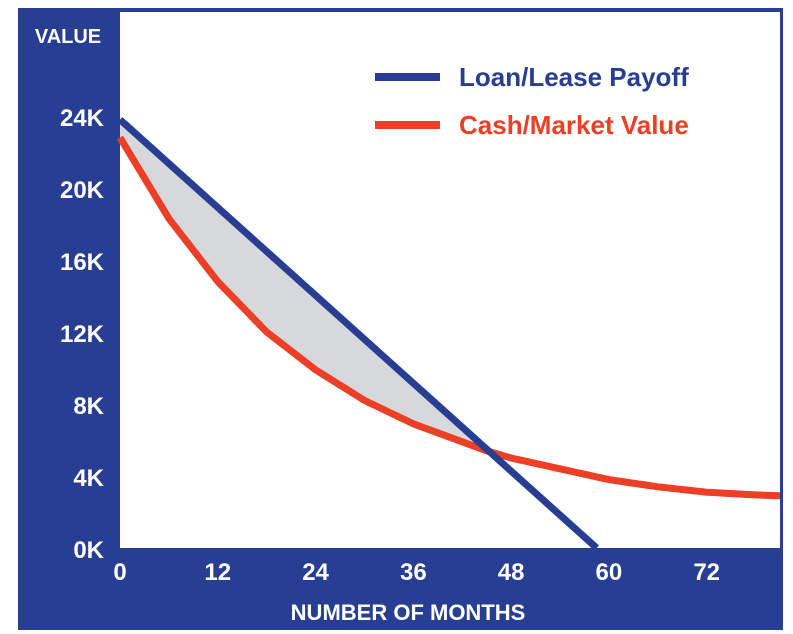 The width and height of the screenshot is (793, 634). I want to click on x-tick-label: 36, so click(413, 572).